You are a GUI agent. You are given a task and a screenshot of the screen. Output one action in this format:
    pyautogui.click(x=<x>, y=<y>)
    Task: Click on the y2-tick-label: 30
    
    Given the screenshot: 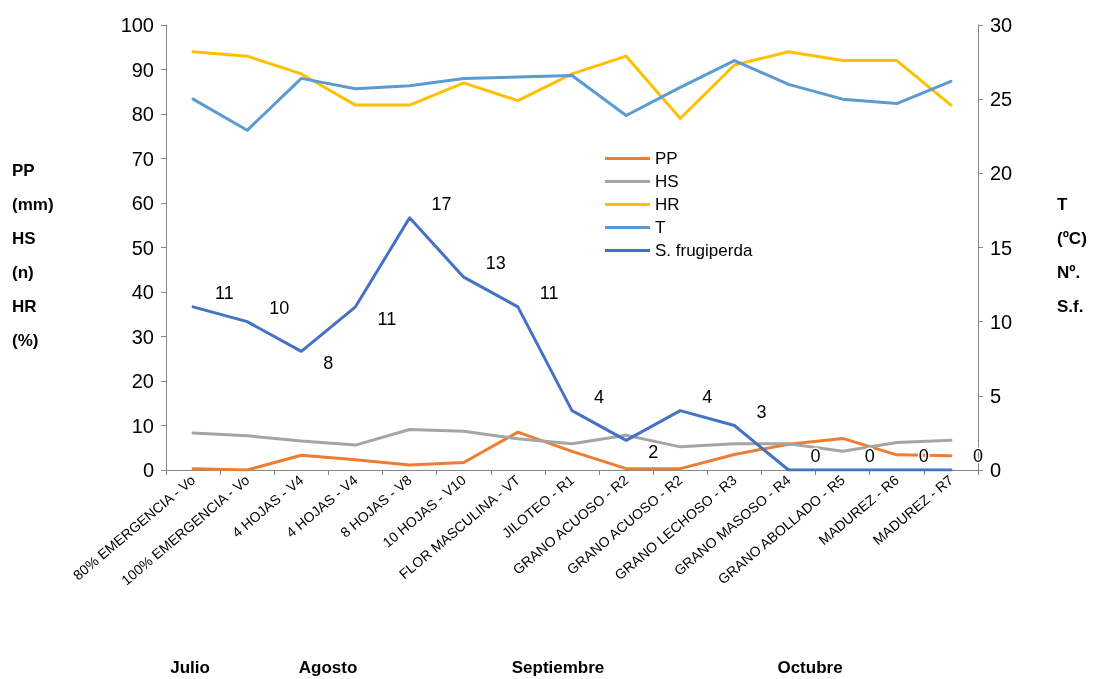 What is the action you would take?
    pyautogui.click(x=1001, y=25)
    